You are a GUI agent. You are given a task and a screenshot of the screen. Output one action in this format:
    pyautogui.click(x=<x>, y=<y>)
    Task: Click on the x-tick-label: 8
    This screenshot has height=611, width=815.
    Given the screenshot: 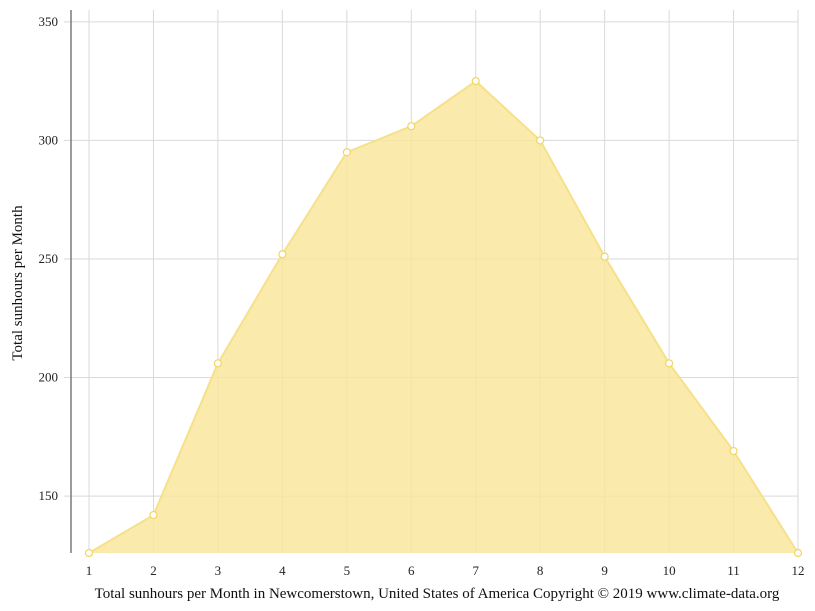 What is the action you would take?
    pyautogui.click(x=540, y=570)
    